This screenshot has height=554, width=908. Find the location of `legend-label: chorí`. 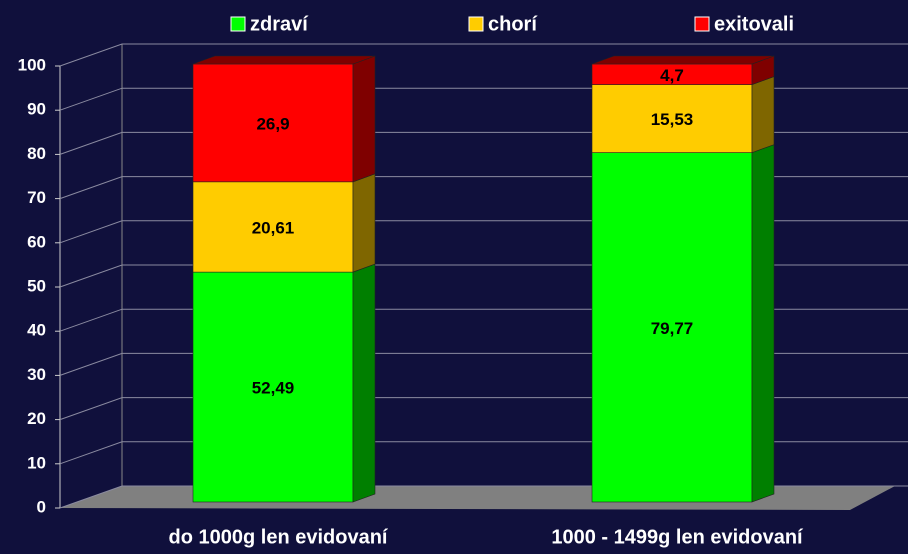

legend-label: chorí is located at coordinates (513, 24).